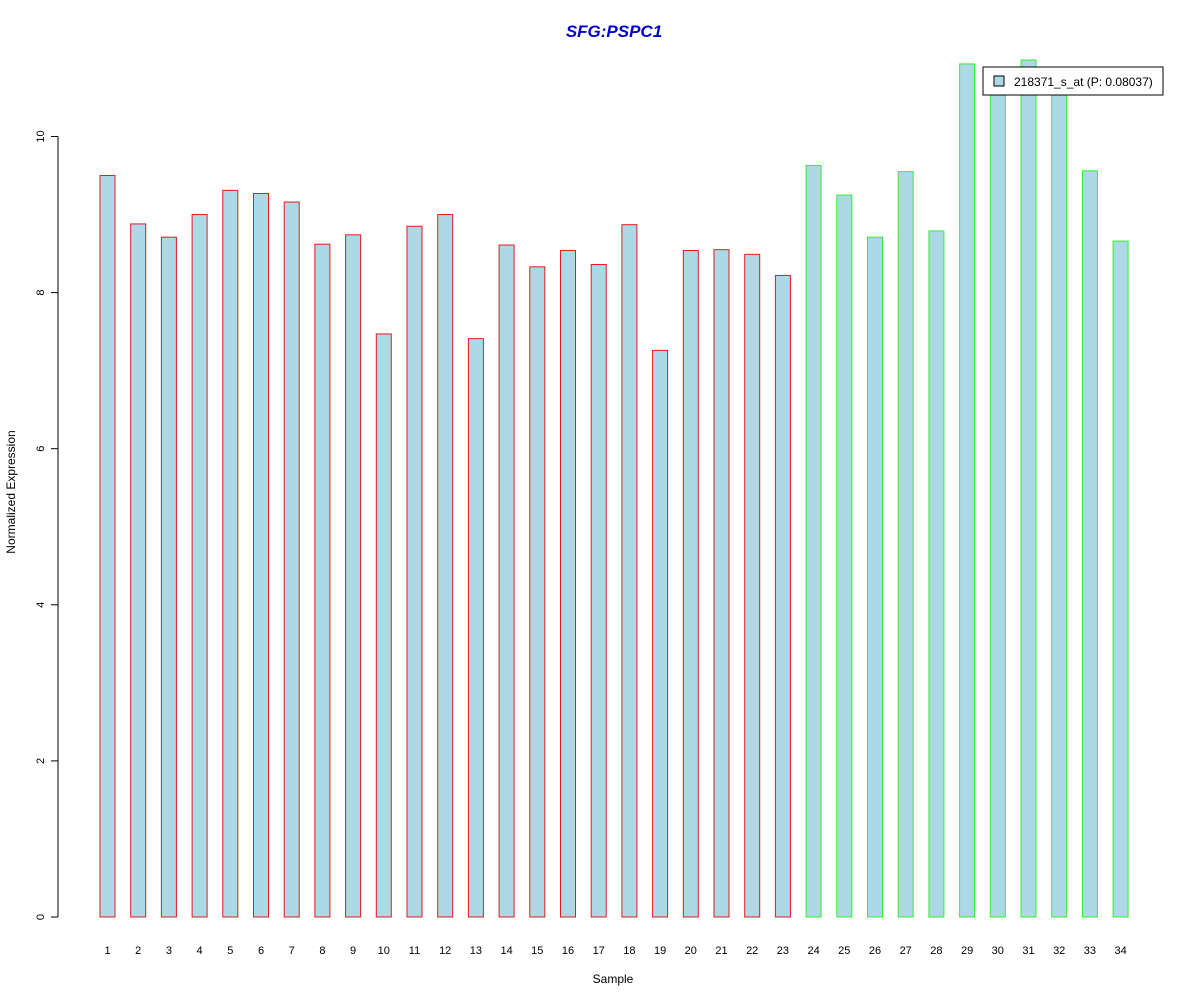 Image resolution: width=1200 pixels, height=1000 pixels. I want to click on legend-box, so click(1073, 81).